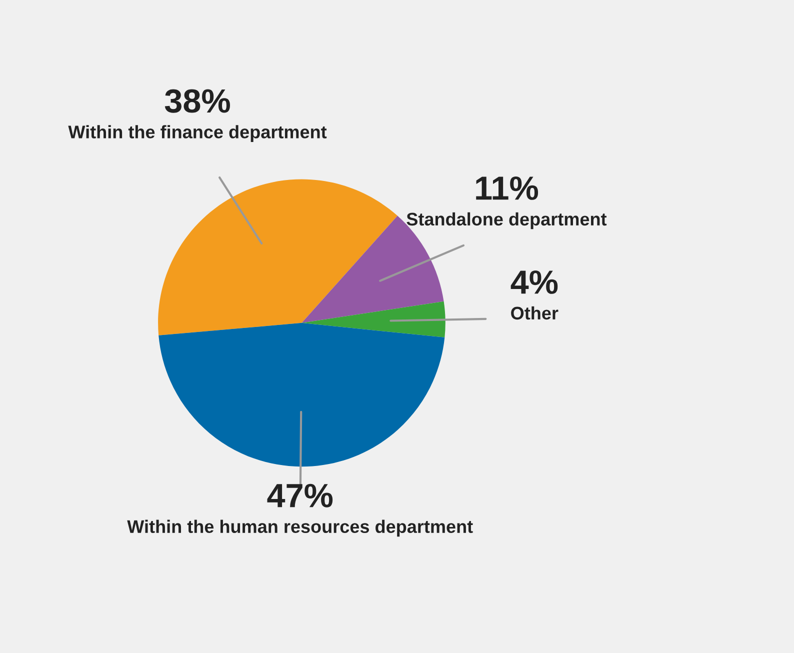 Image resolution: width=794 pixels, height=653 pixels. I want to click on slice-label: Standalone department, so click(506, 221).